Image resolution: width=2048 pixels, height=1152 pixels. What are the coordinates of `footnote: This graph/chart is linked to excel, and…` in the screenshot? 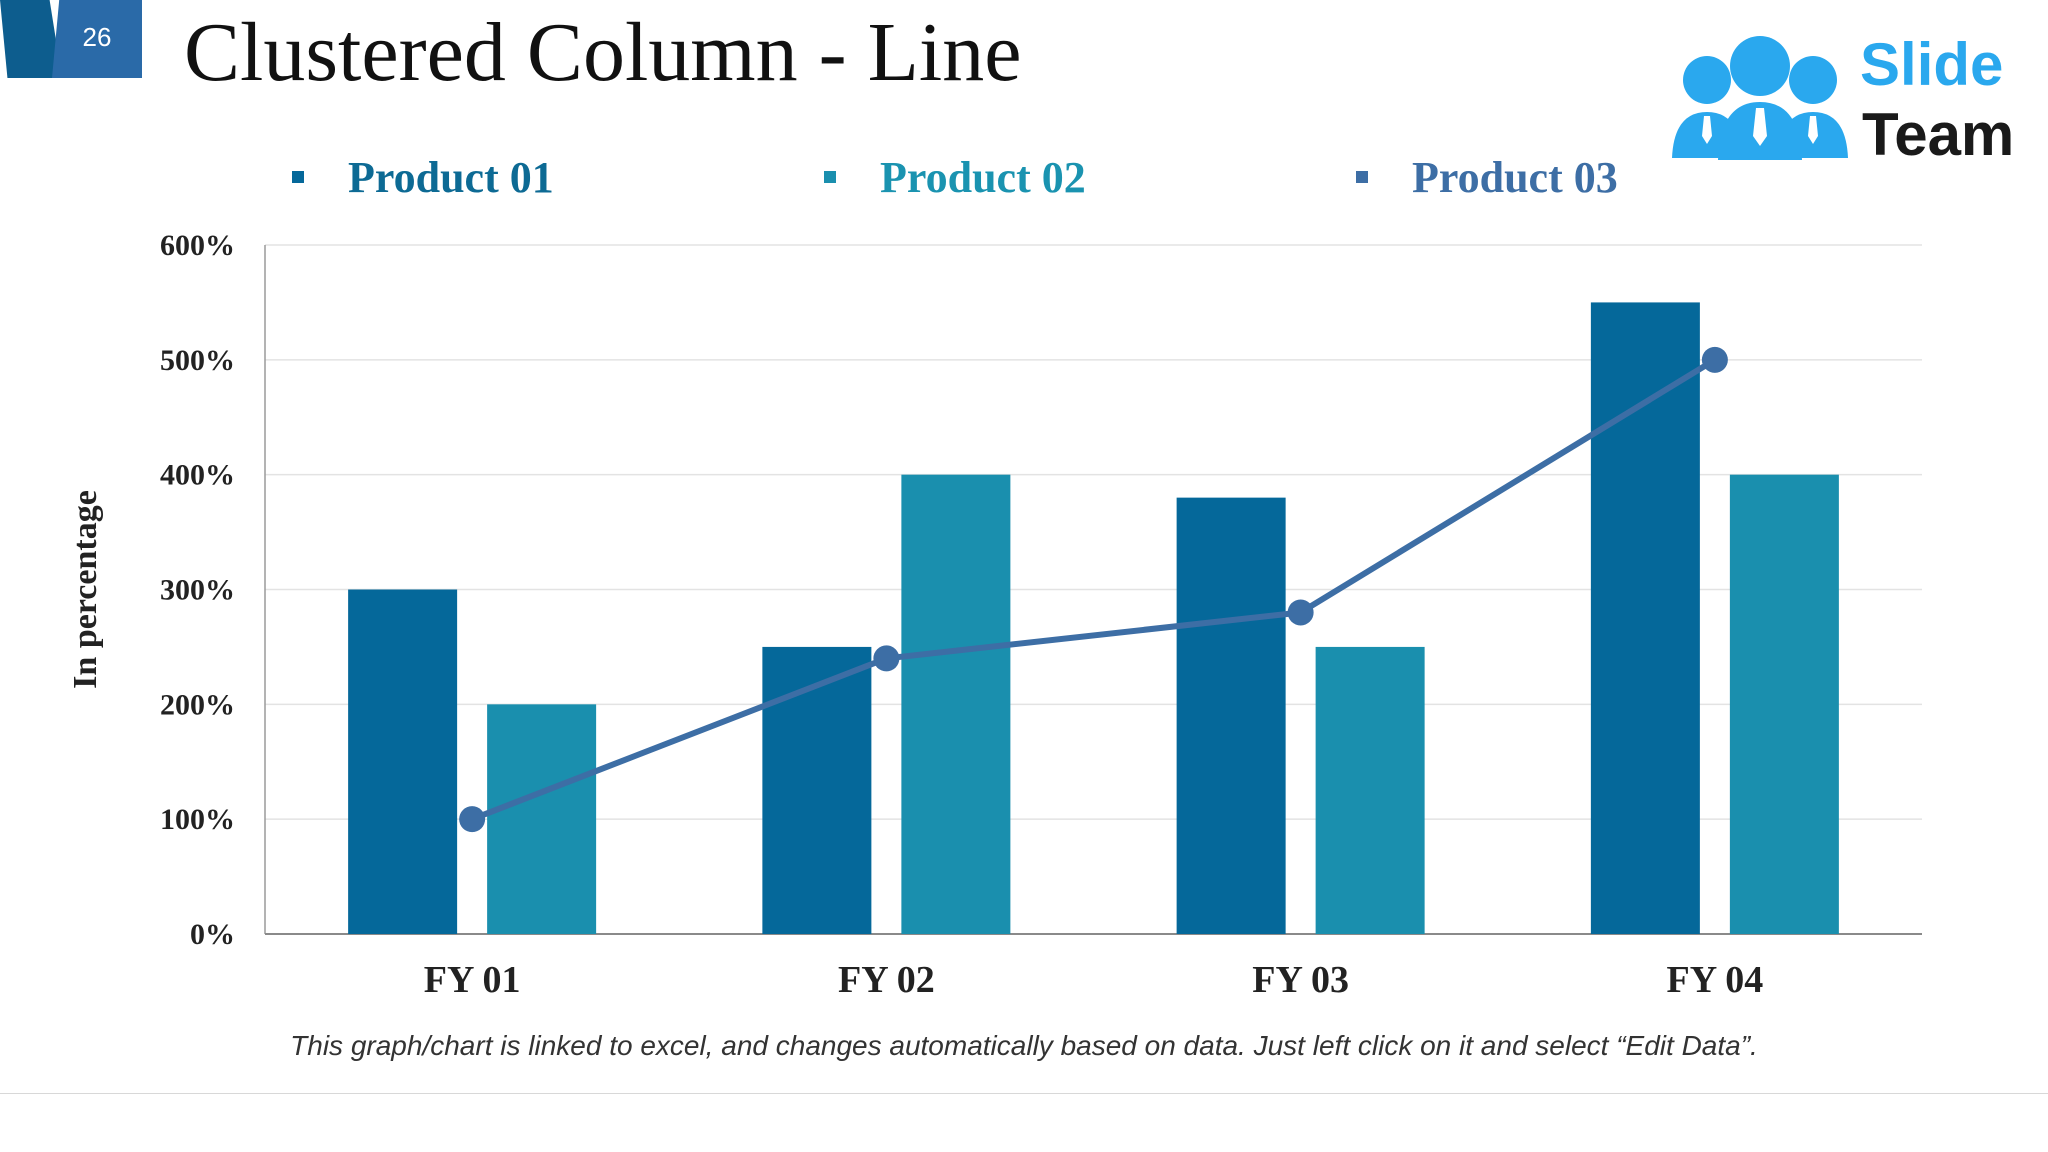 It's located at (1024, 1045).